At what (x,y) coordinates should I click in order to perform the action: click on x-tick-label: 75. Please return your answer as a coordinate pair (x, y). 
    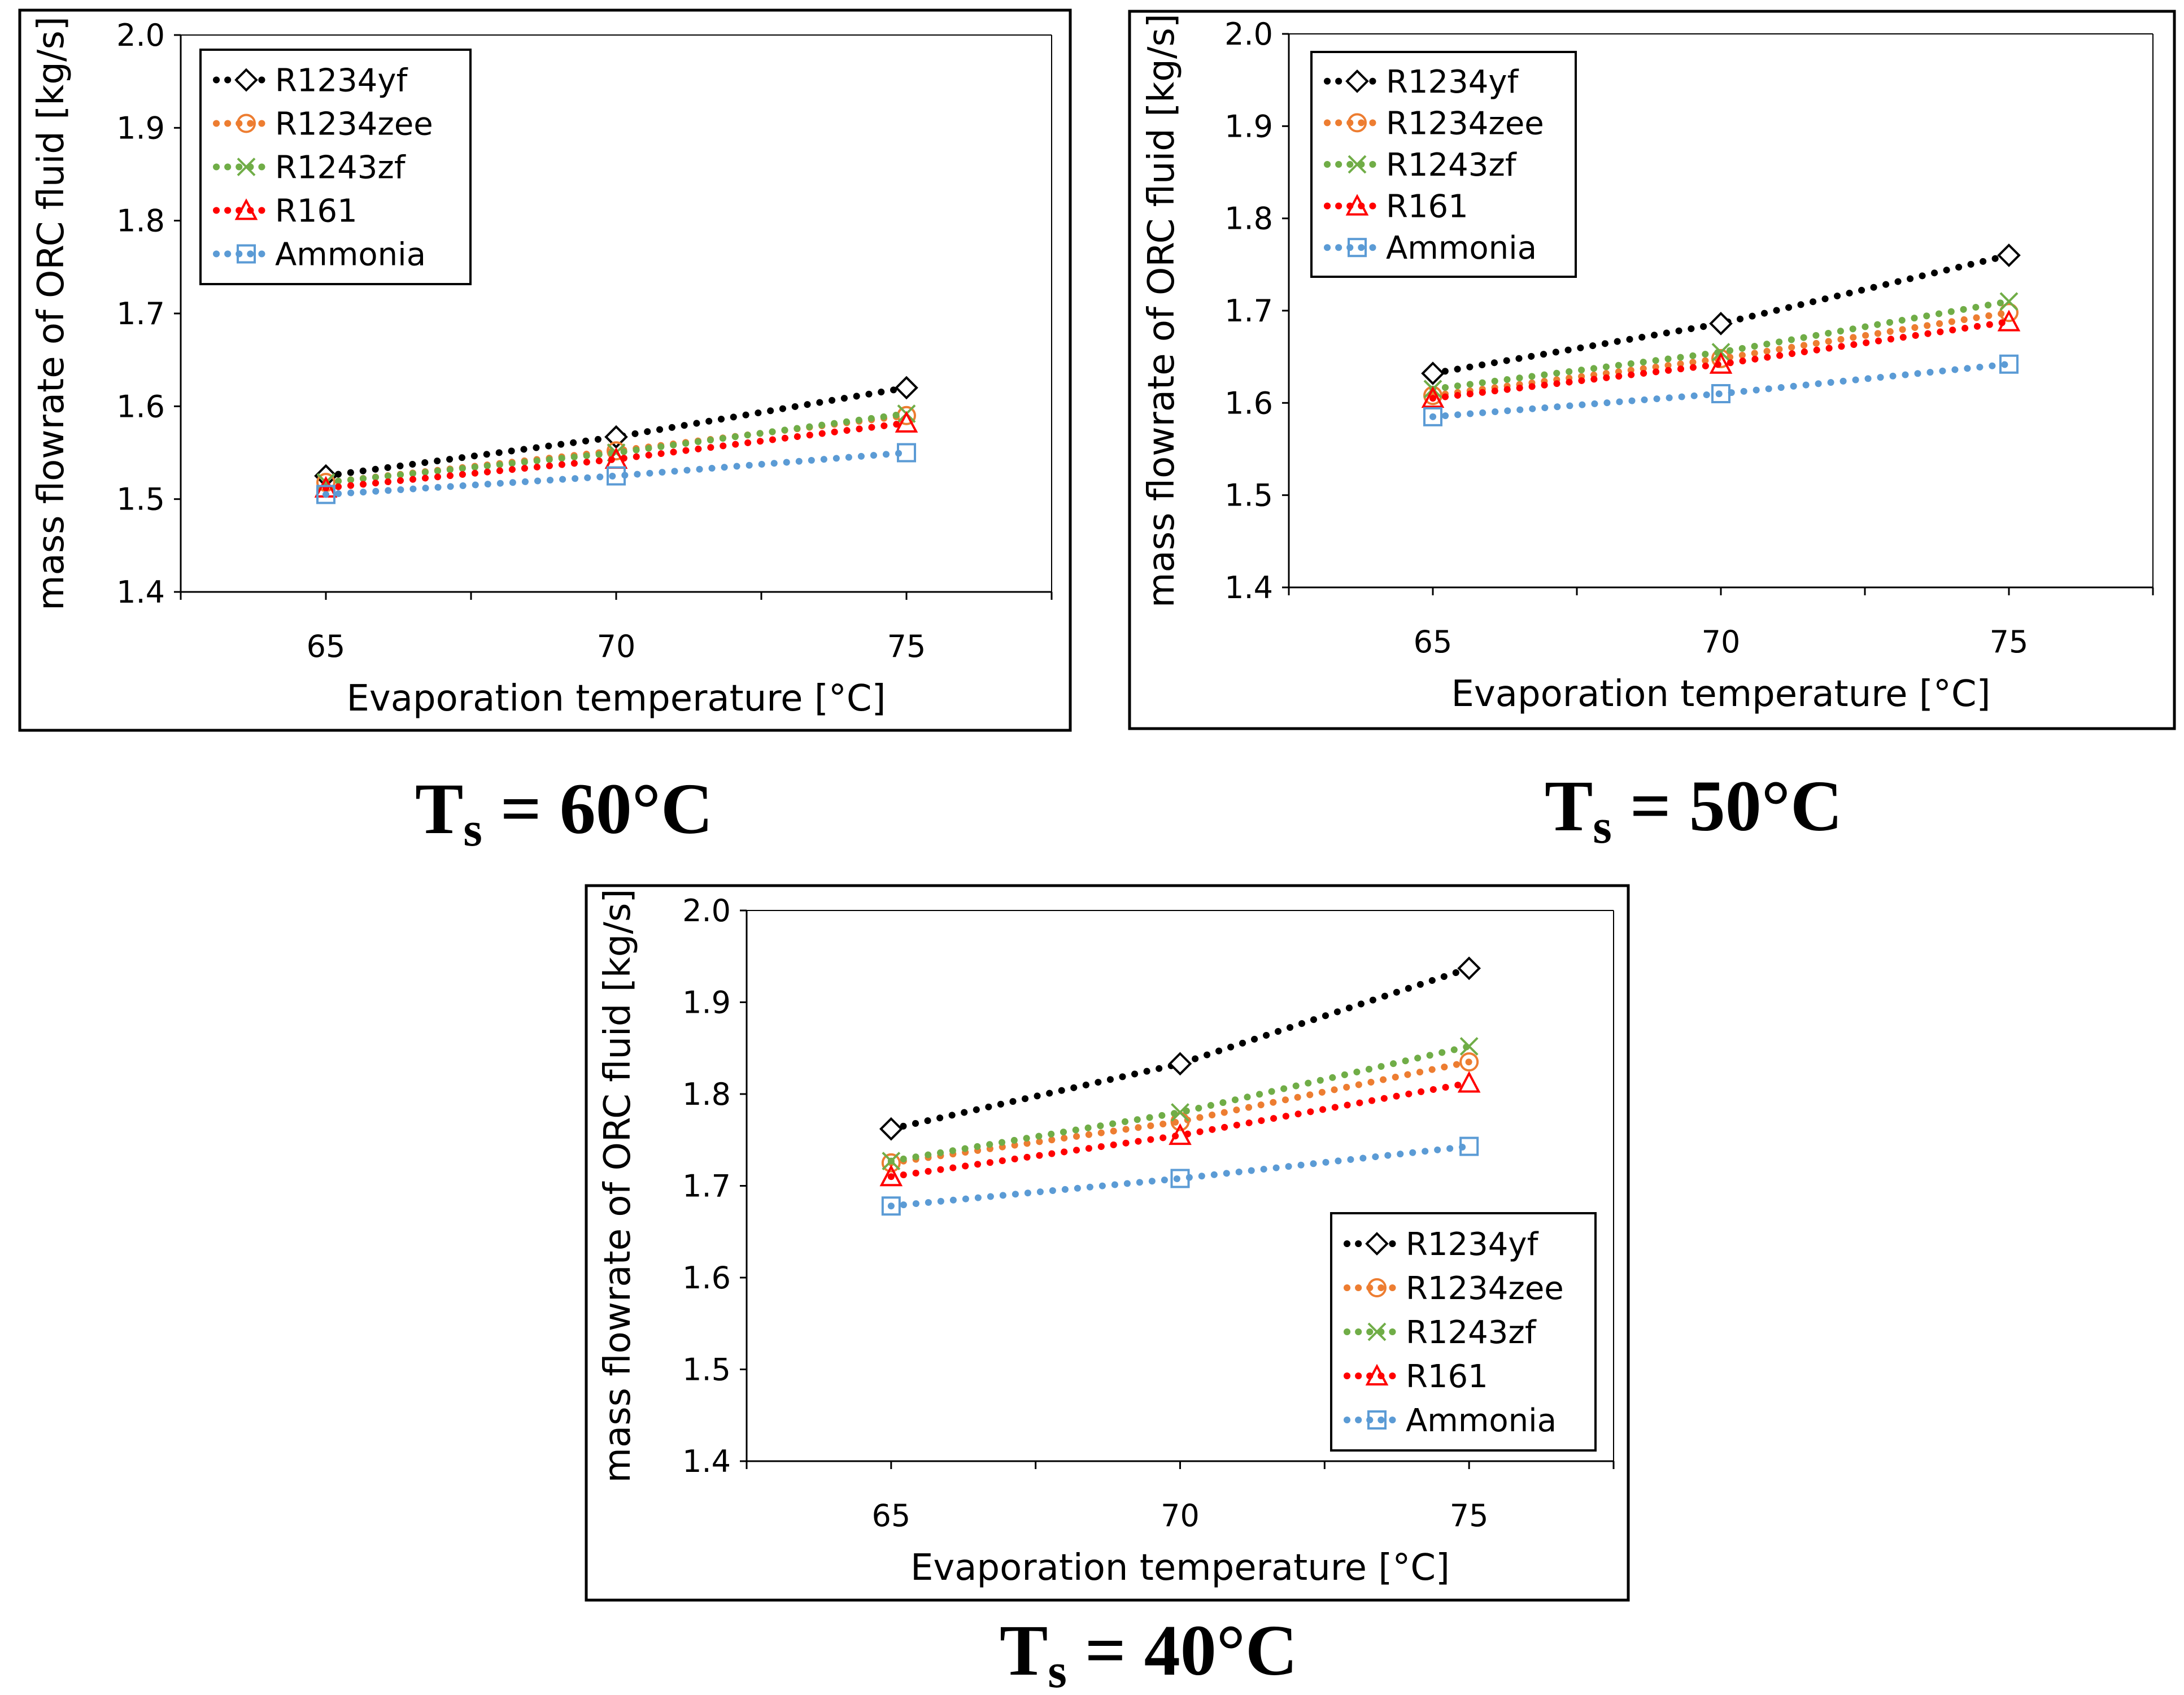
    Looking at the image, I should click on (1469, 1516).